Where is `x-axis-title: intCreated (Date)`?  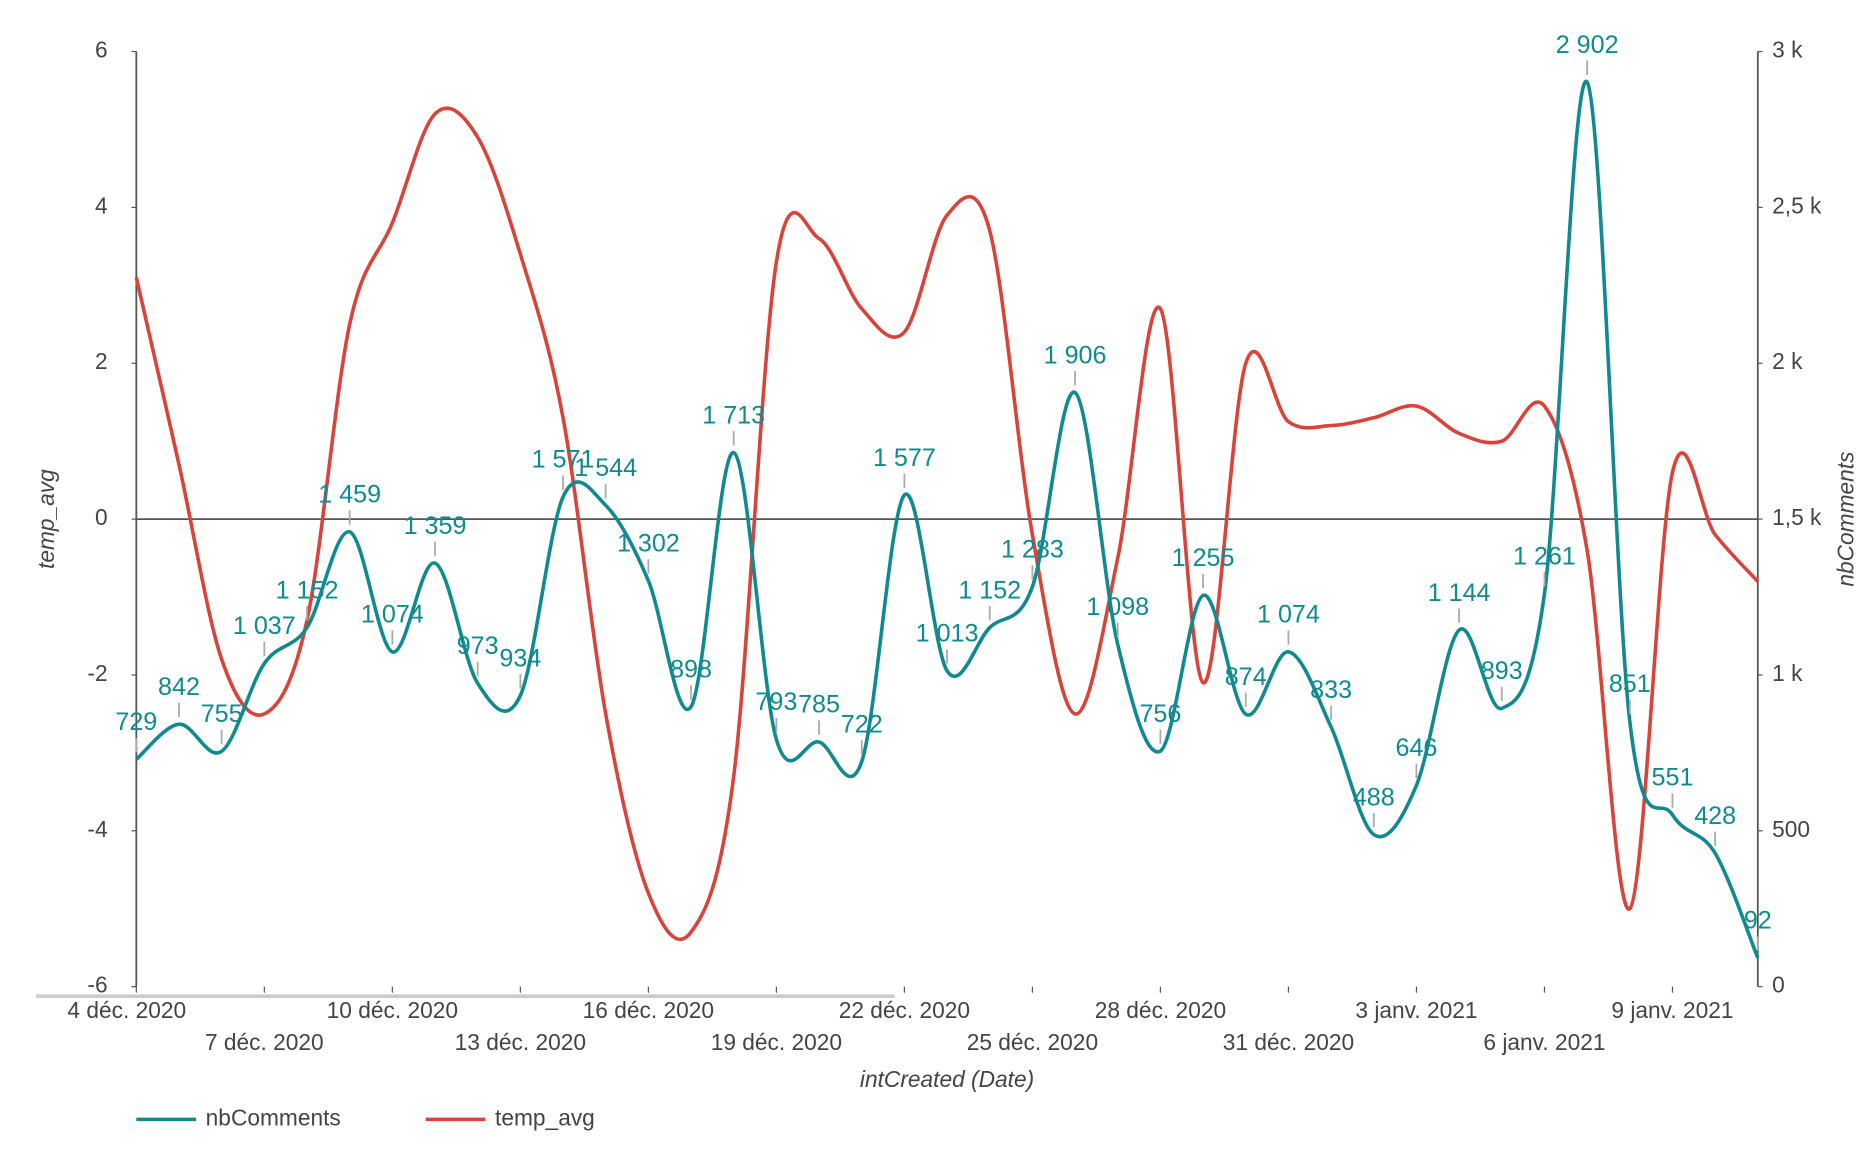
x-axis-title: intCreated (Date) is located at coordinates (947, 1079).